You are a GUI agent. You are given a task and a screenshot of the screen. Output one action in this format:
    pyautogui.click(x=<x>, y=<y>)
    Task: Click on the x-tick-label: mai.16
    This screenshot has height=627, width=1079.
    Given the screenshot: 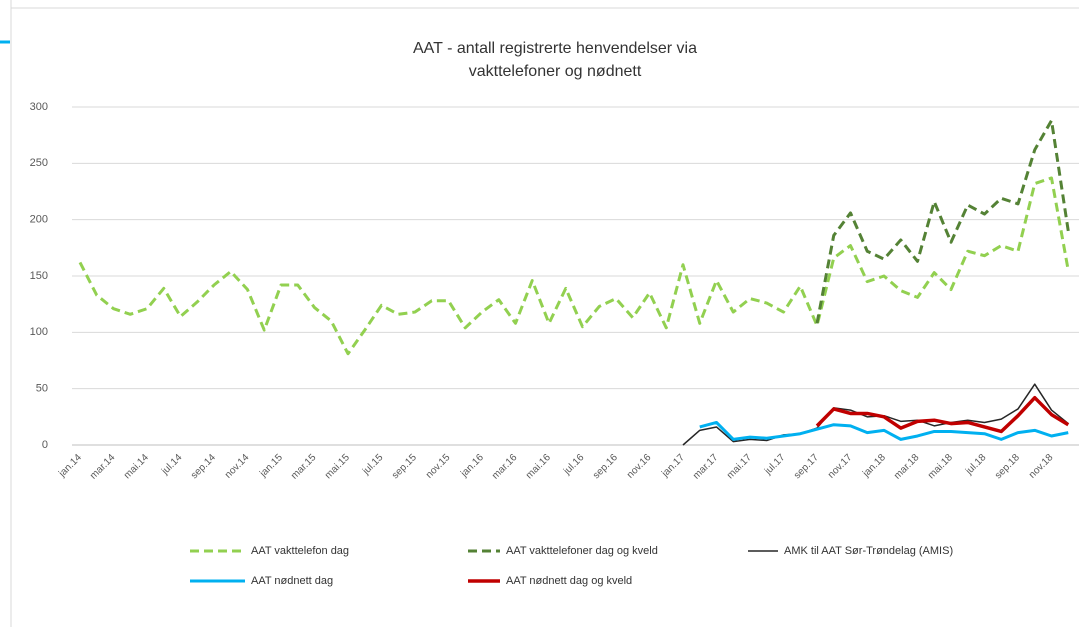 What is the action you would take?
    pyautogui.click(x=538, y=466)
    